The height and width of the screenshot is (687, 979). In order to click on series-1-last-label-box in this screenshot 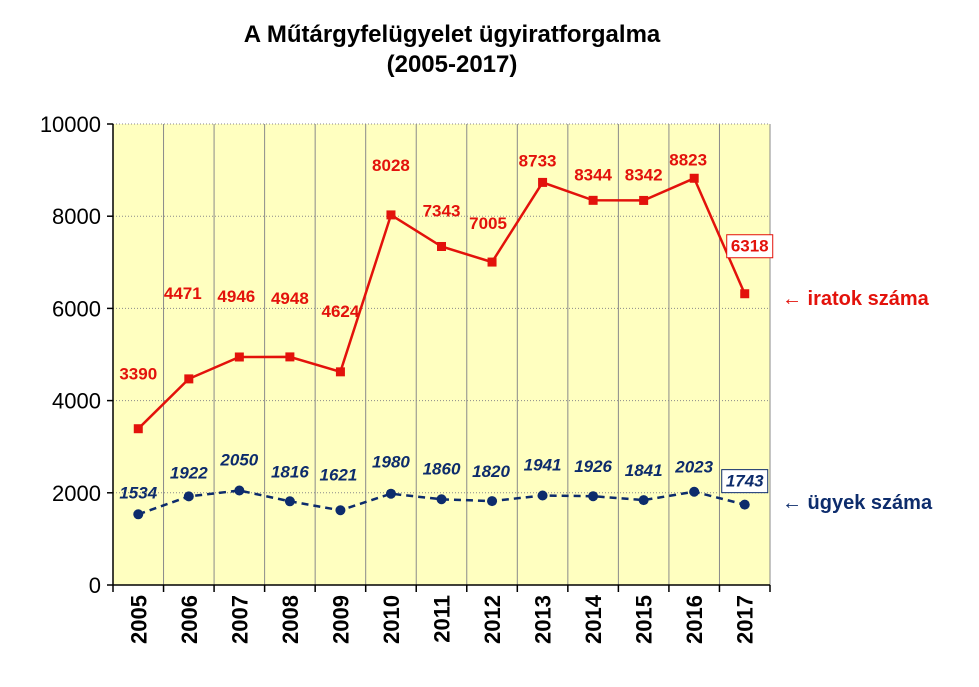, I will do `click(745, 481)`.